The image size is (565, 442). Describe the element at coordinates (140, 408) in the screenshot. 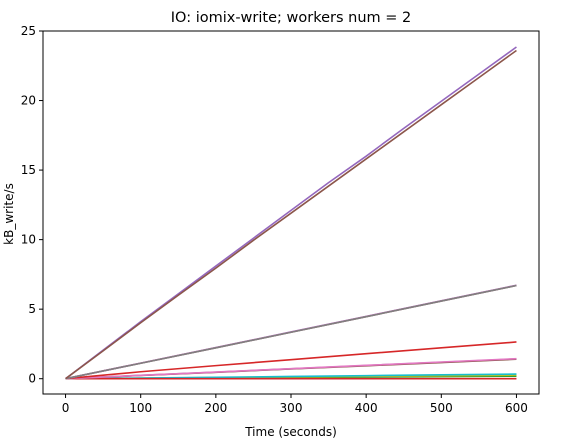

I see `x-tick-label: 100` at that location.